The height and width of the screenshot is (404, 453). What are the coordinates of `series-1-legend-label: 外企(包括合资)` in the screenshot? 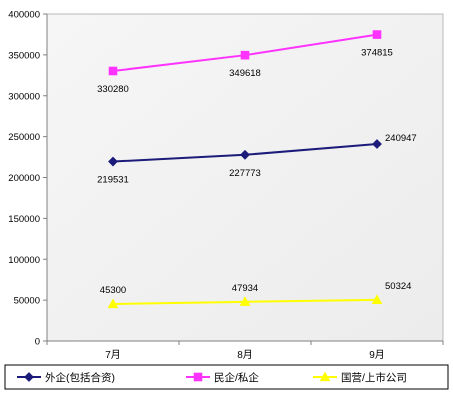 It's located at (80, 377).